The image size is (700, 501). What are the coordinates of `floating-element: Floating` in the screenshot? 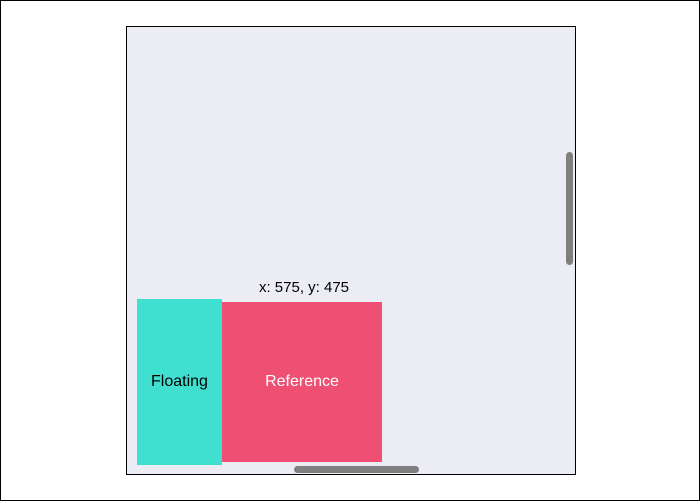 It's located at (179, 382).